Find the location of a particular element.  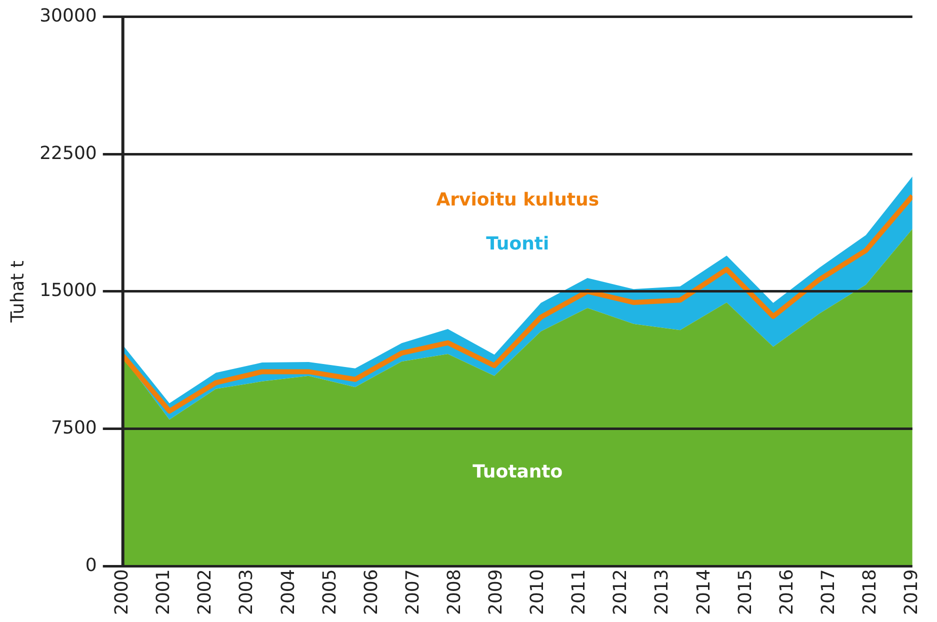

y-tick-label: 0 is located at coordinates (91, 565).